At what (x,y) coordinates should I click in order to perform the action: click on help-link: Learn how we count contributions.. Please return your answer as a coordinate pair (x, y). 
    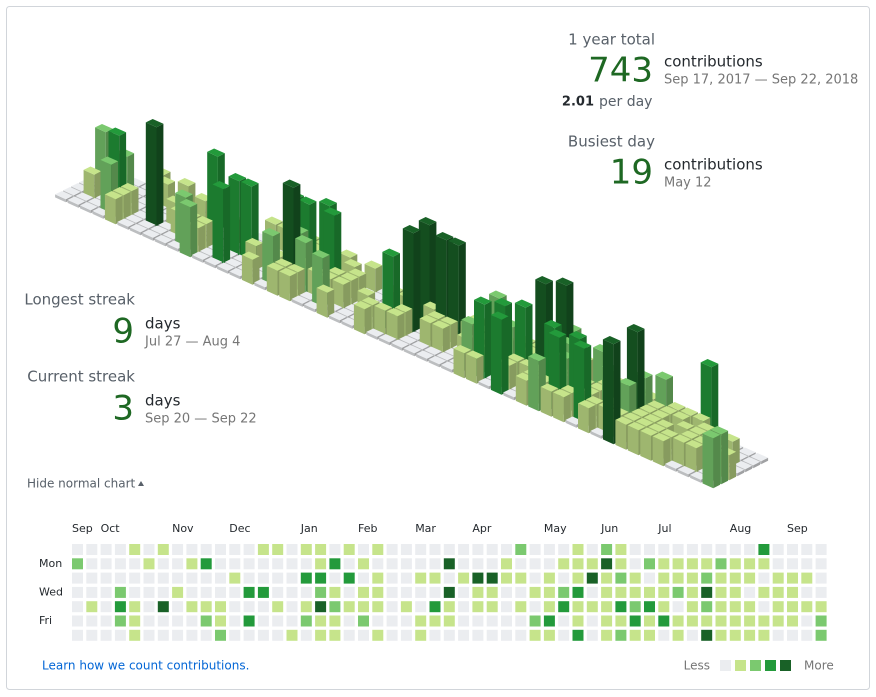
    Looking at the image, I should click on (145, 666).